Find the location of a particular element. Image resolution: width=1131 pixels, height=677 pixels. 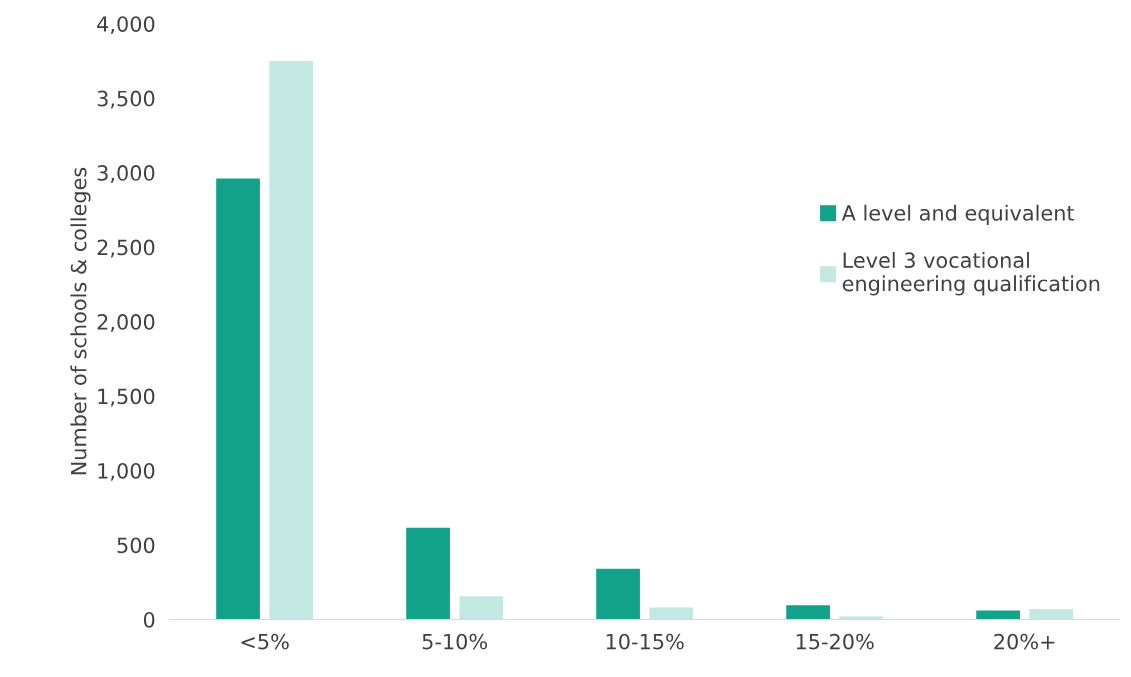

x-tick-label: 10-15% is located at coordinates (645, 641).